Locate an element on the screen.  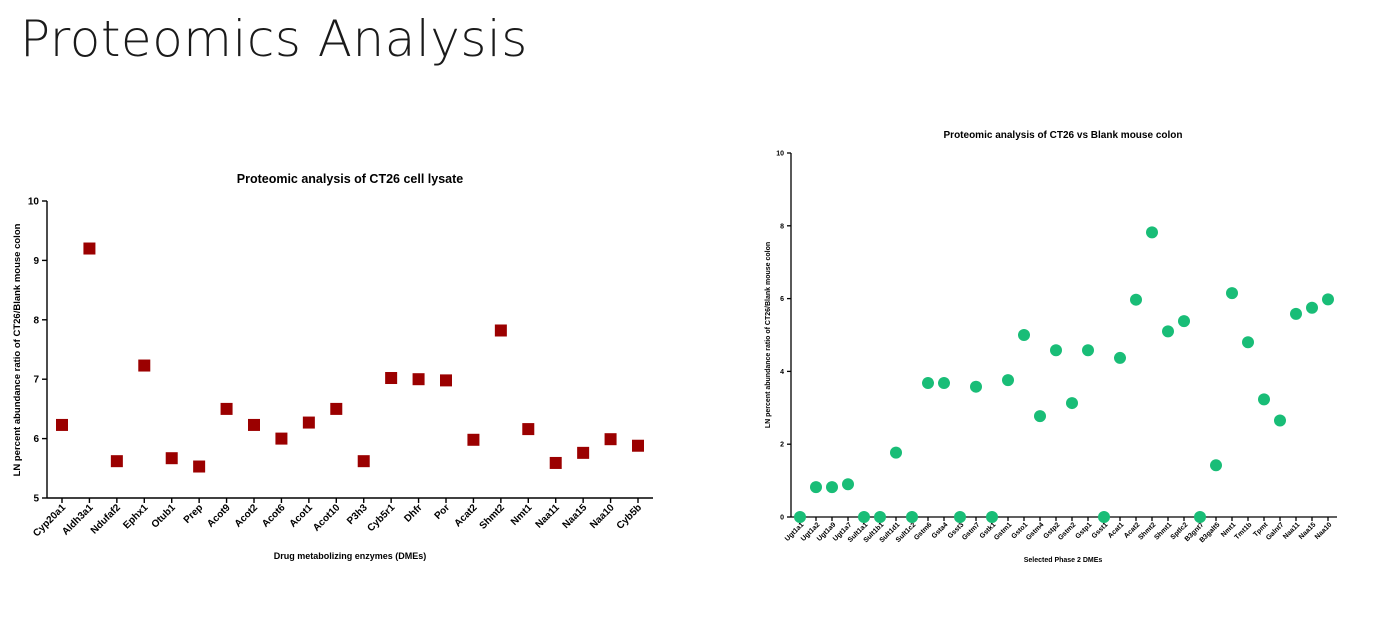
slide-title: Proteomics Analysis is located at coordinates (274, 39).